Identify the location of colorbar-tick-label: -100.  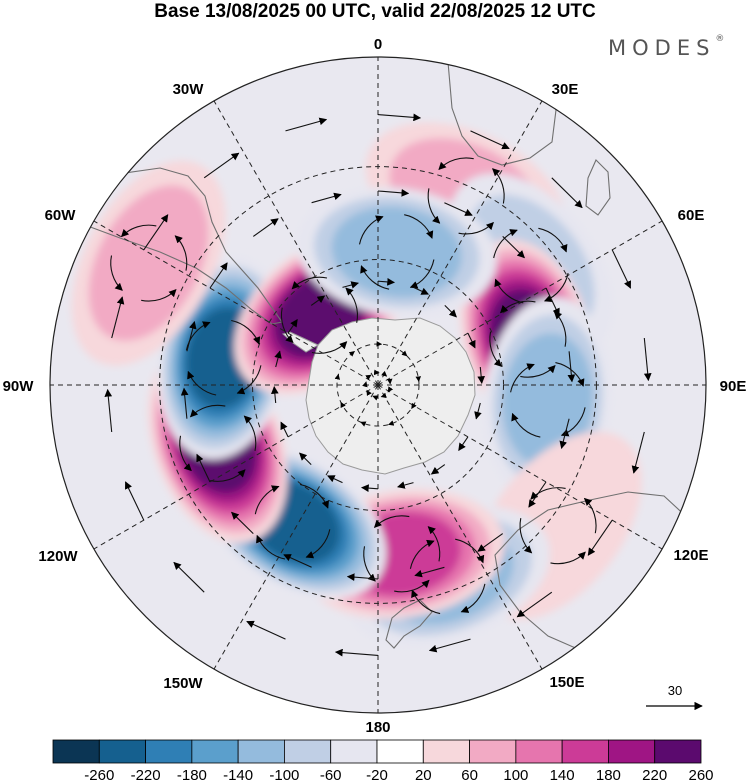
(284, 775).